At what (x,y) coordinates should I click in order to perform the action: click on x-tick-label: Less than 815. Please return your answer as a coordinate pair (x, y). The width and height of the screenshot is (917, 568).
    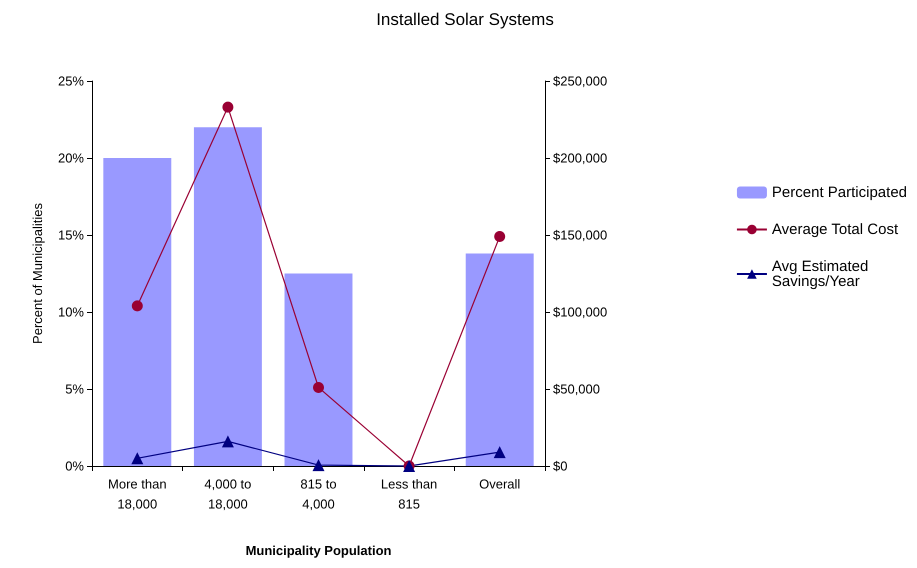
    Looking at the image, I should click on (409, 494).